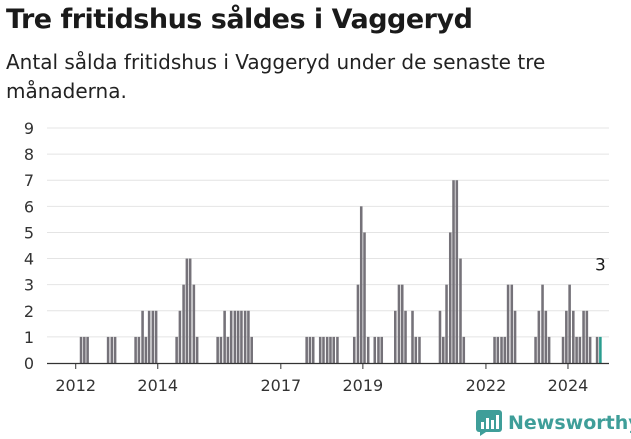  I want to click on x-tick-label: 2019, so click(363, 385).